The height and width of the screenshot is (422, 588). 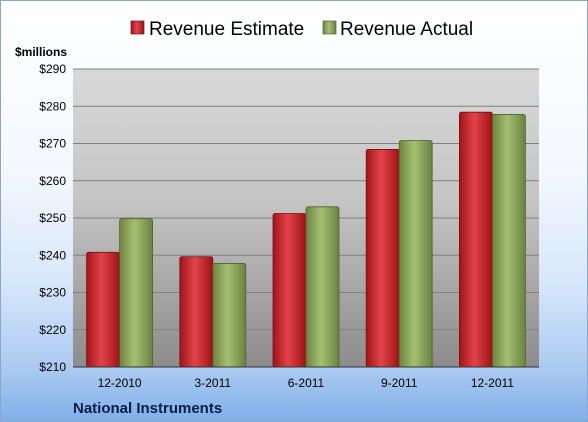 What do you see at coordinates (103, 309) in the screenshot?
I see `bar-revenue-estimate-12-2010` at bounding box center [103, 309].